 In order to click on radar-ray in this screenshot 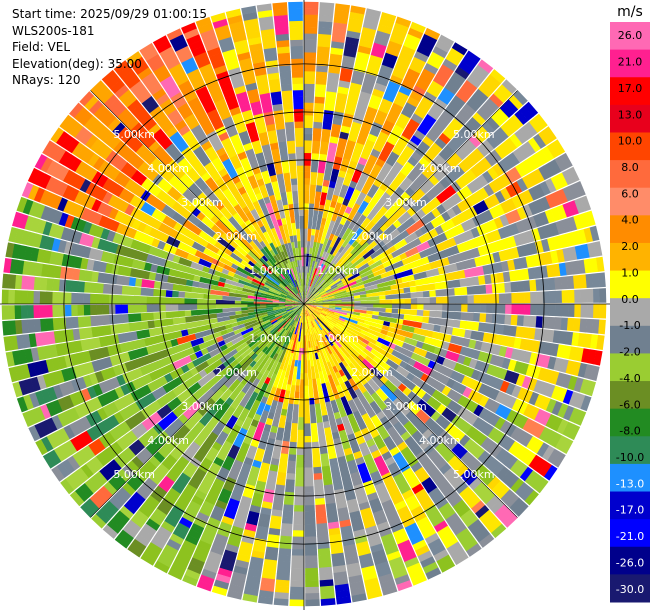, I will do `click(435, 386)`.